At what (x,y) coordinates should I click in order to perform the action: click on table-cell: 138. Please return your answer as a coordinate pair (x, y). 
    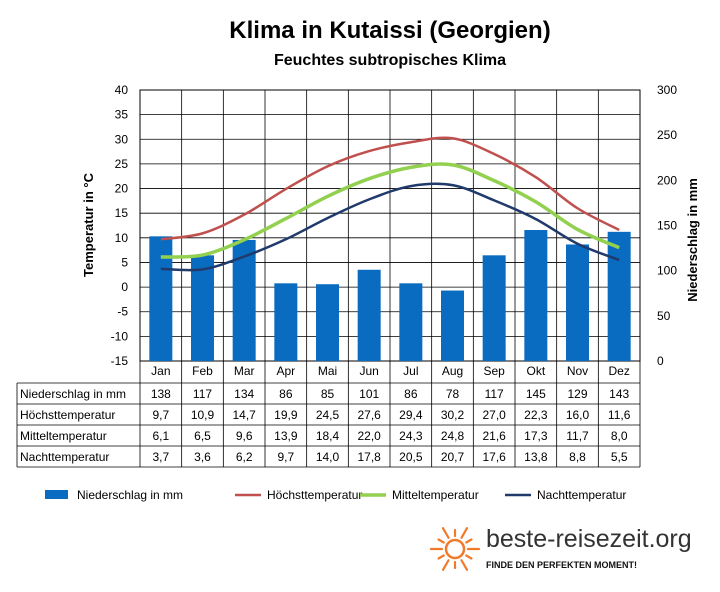
    Looking at the image, I should click on (161, 394).